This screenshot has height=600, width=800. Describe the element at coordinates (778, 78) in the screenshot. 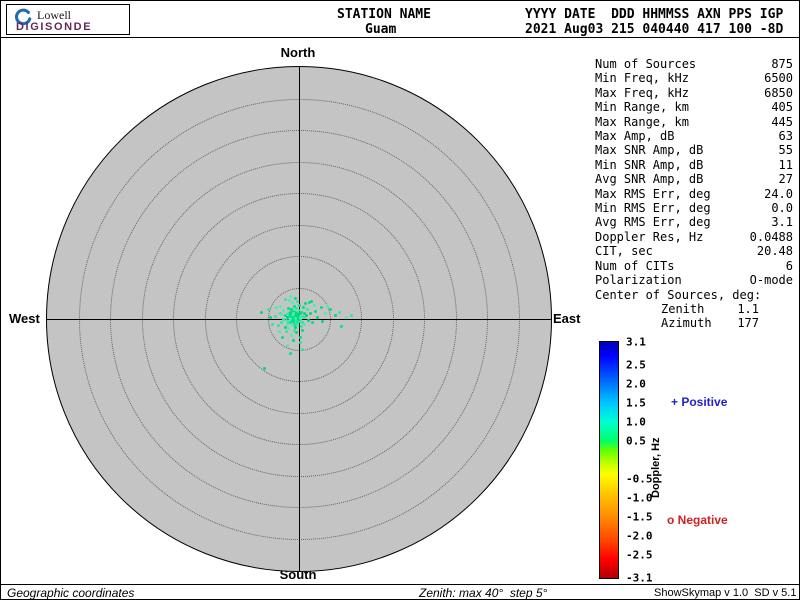

I see `stat-value: 6500` at that location.